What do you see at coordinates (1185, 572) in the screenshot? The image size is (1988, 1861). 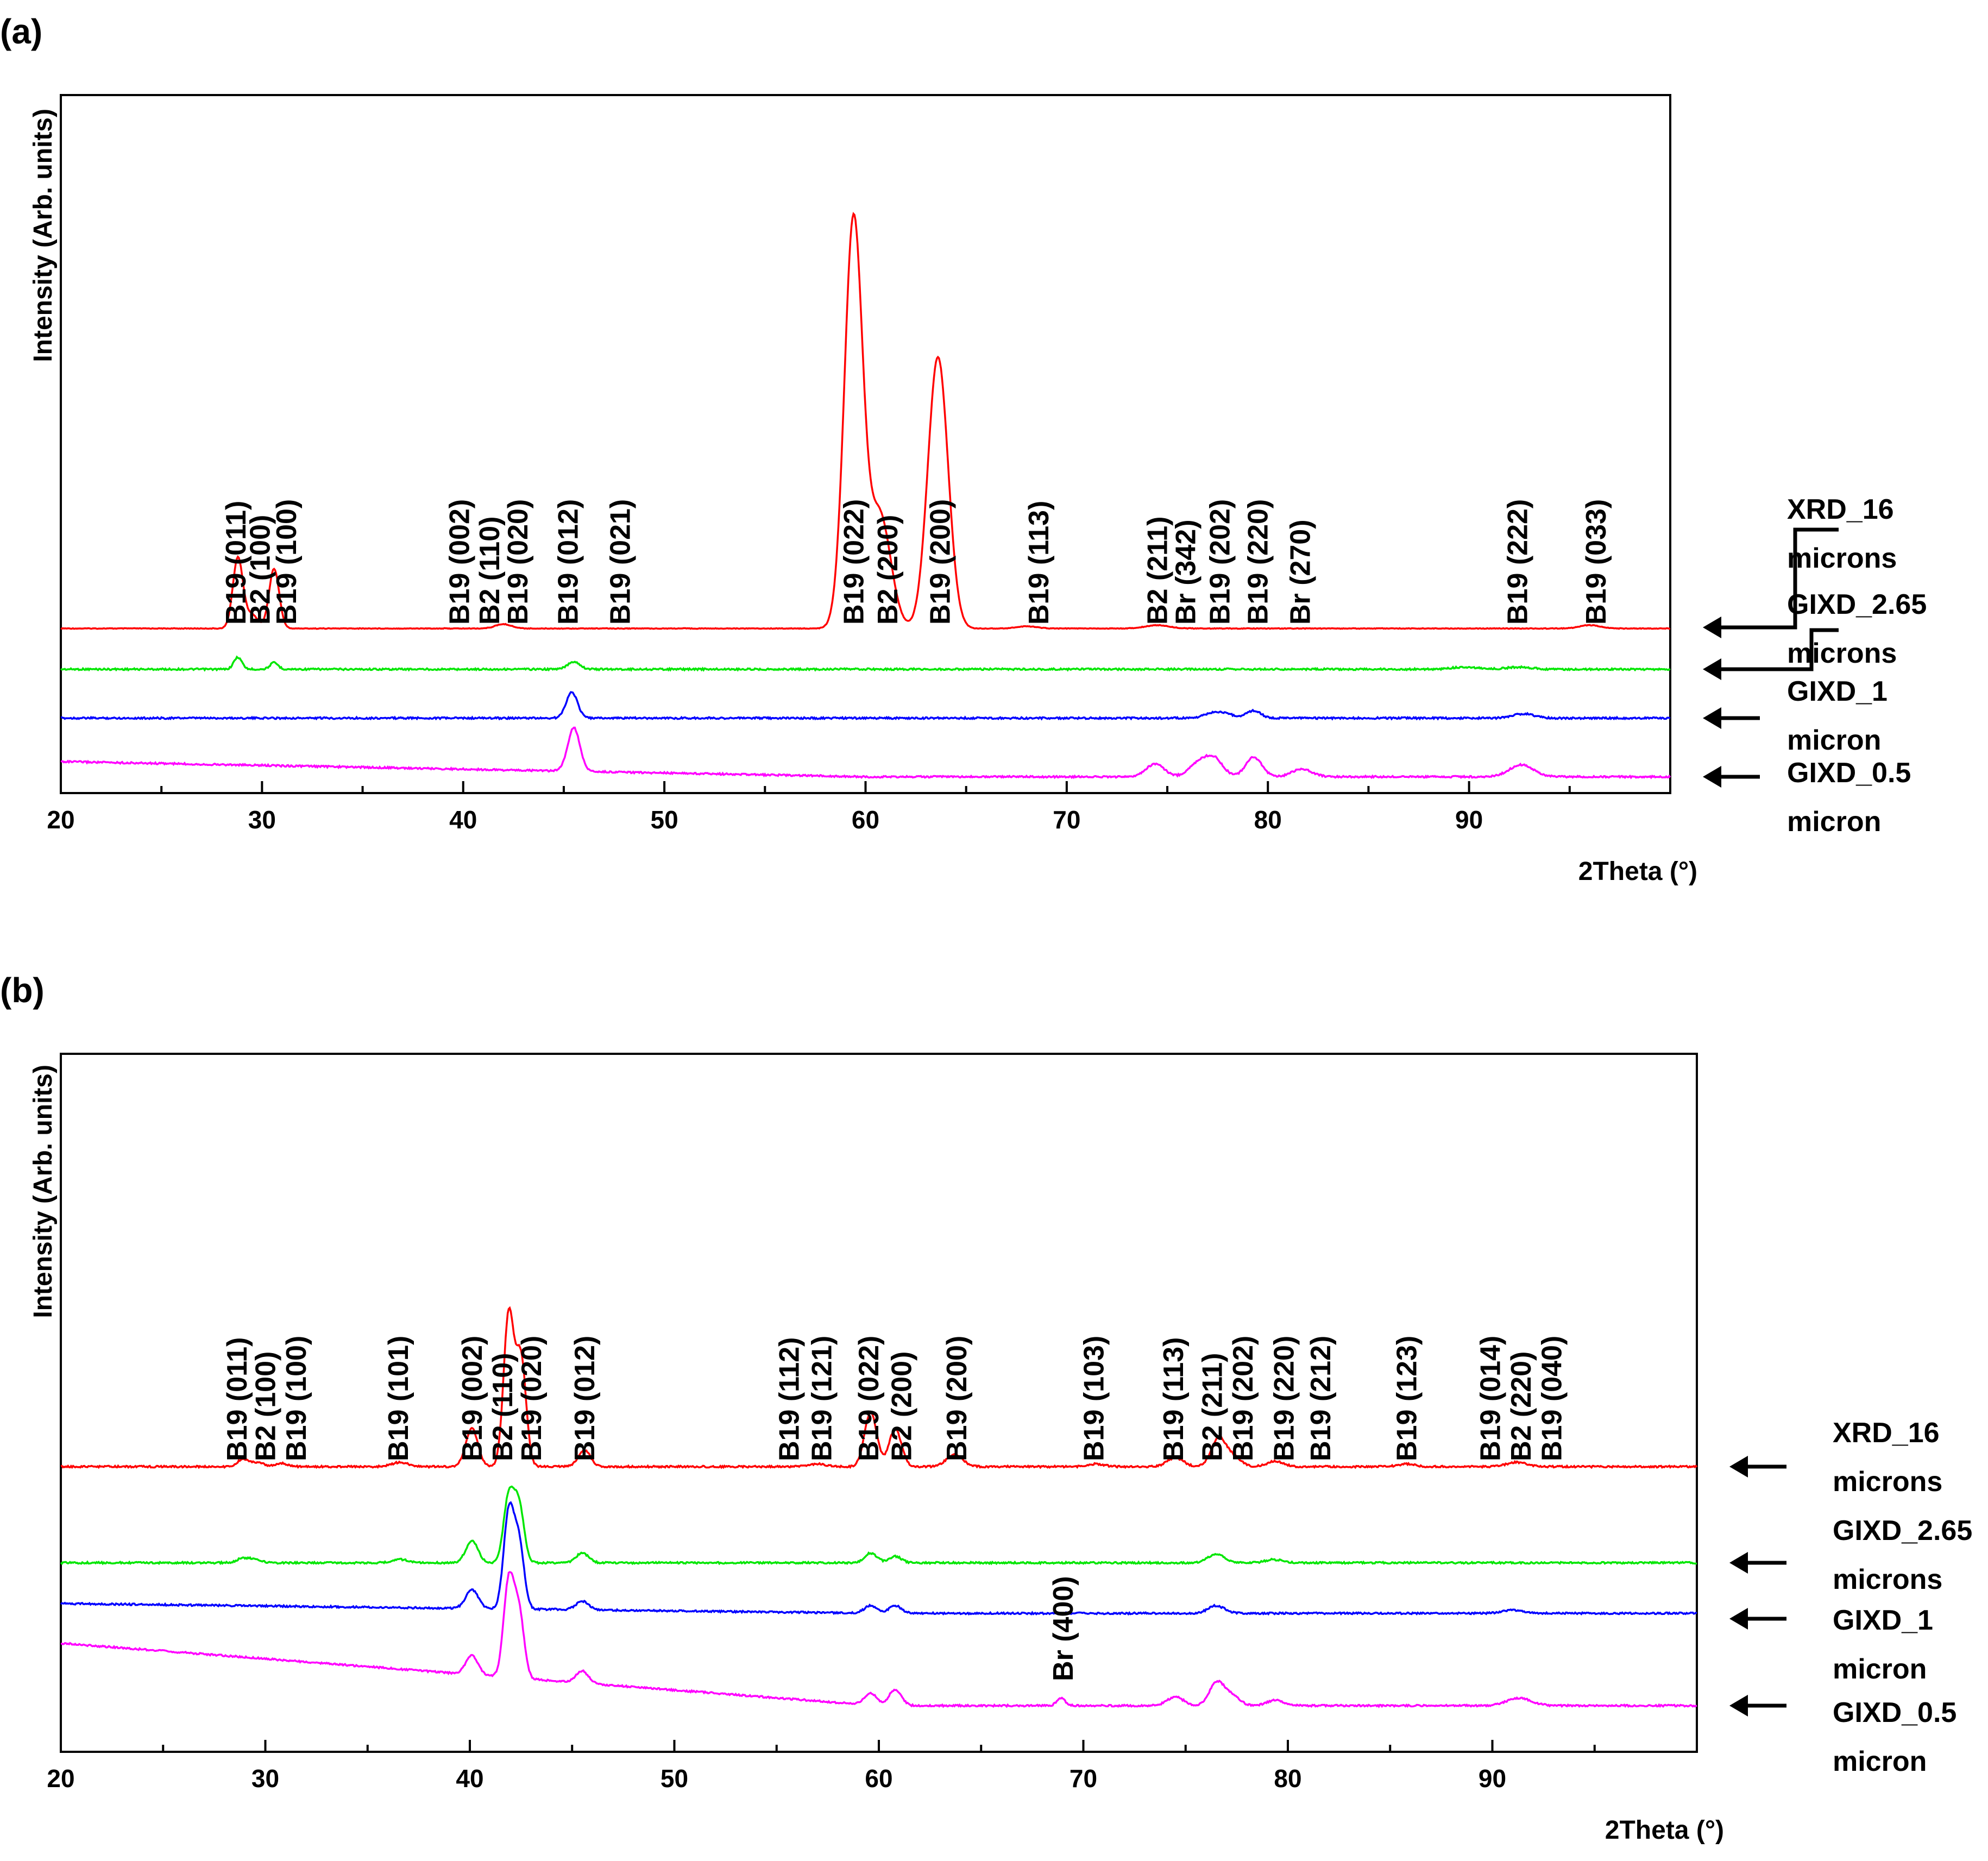 I see `peak-label: Br (342)` at bounding box center [1185, 572].